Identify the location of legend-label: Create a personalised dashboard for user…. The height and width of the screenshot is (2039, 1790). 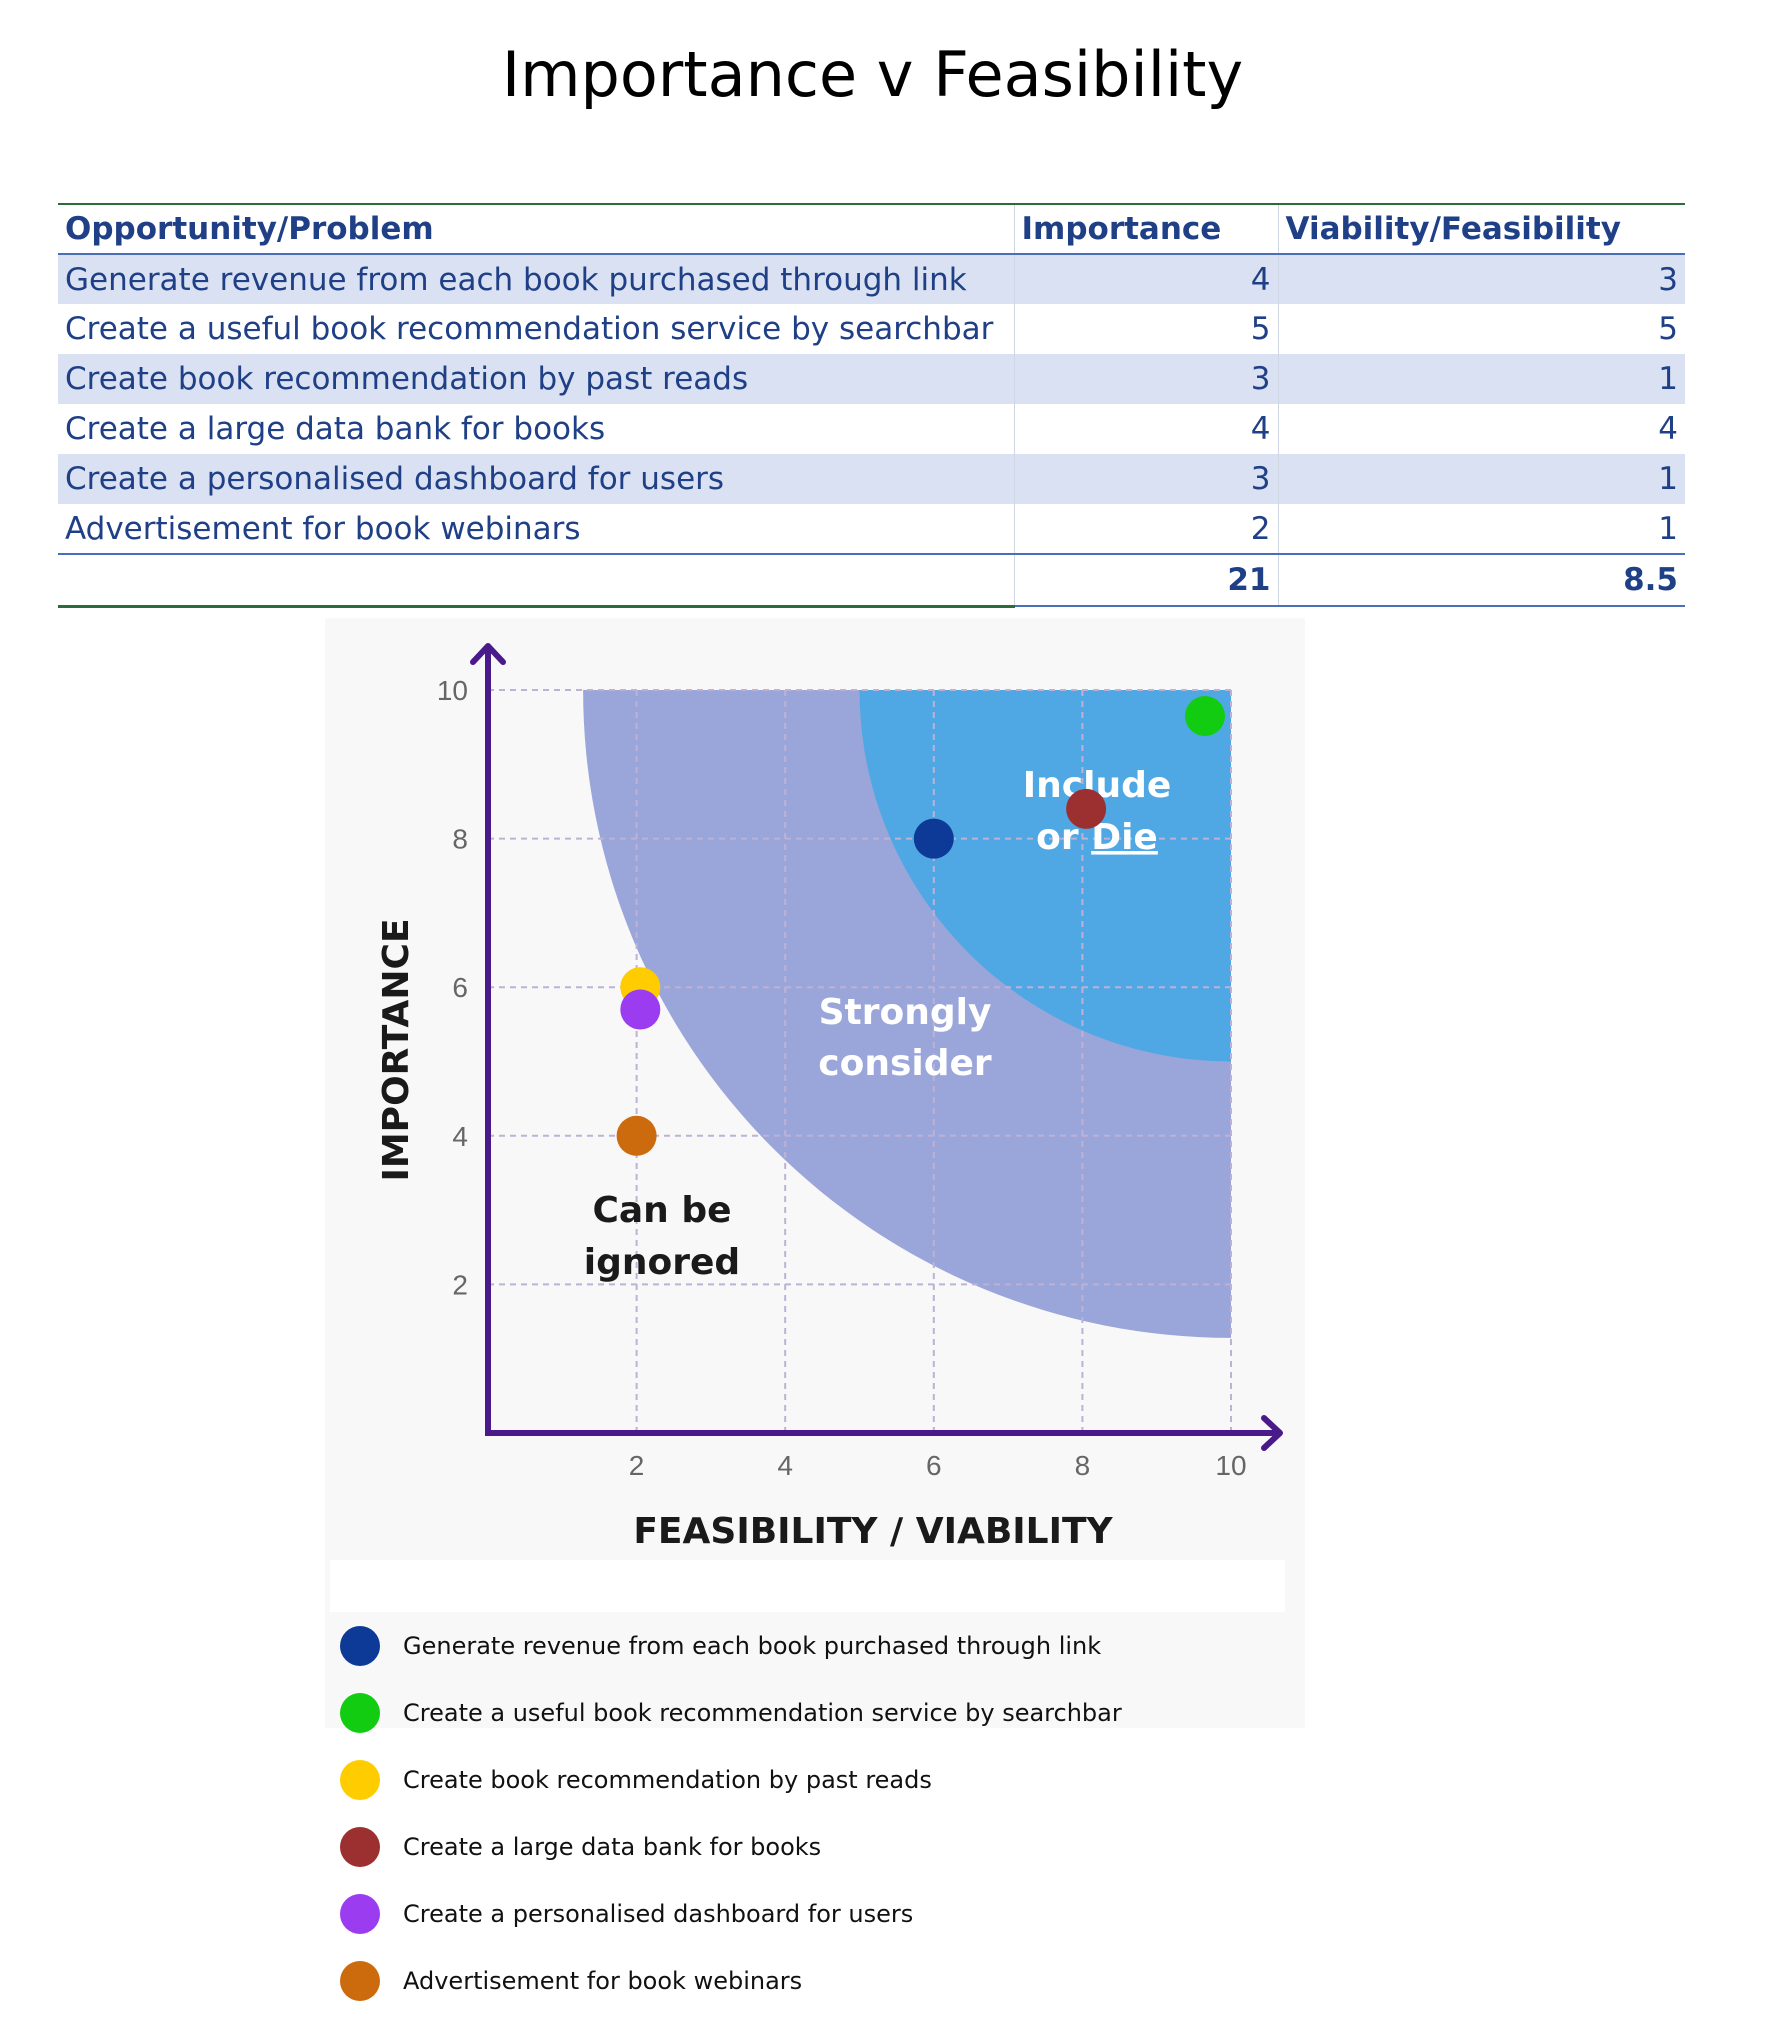
(658, 1914).